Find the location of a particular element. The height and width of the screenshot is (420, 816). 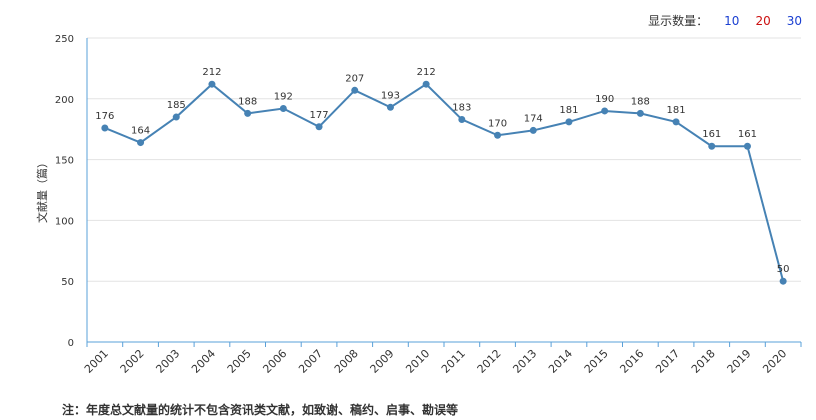

display-count-option-20: 20 is located at coordinates (763, 20).